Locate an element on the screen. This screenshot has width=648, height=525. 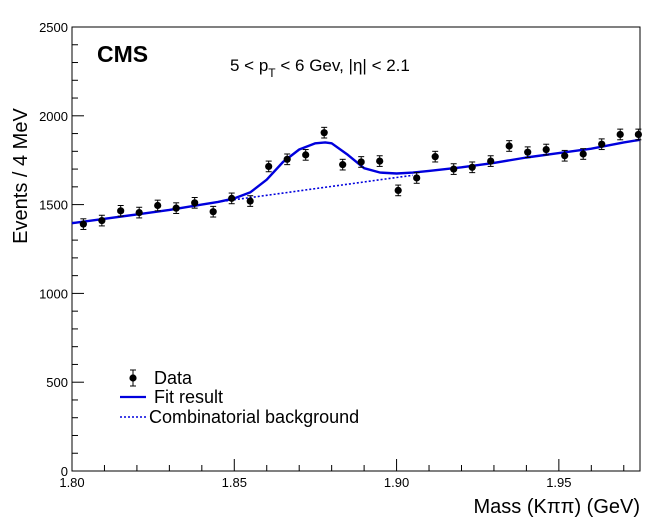
kinematic-label-part2: < 6 Gev, |η| < 2.1 is located at coordinates (343, 65).